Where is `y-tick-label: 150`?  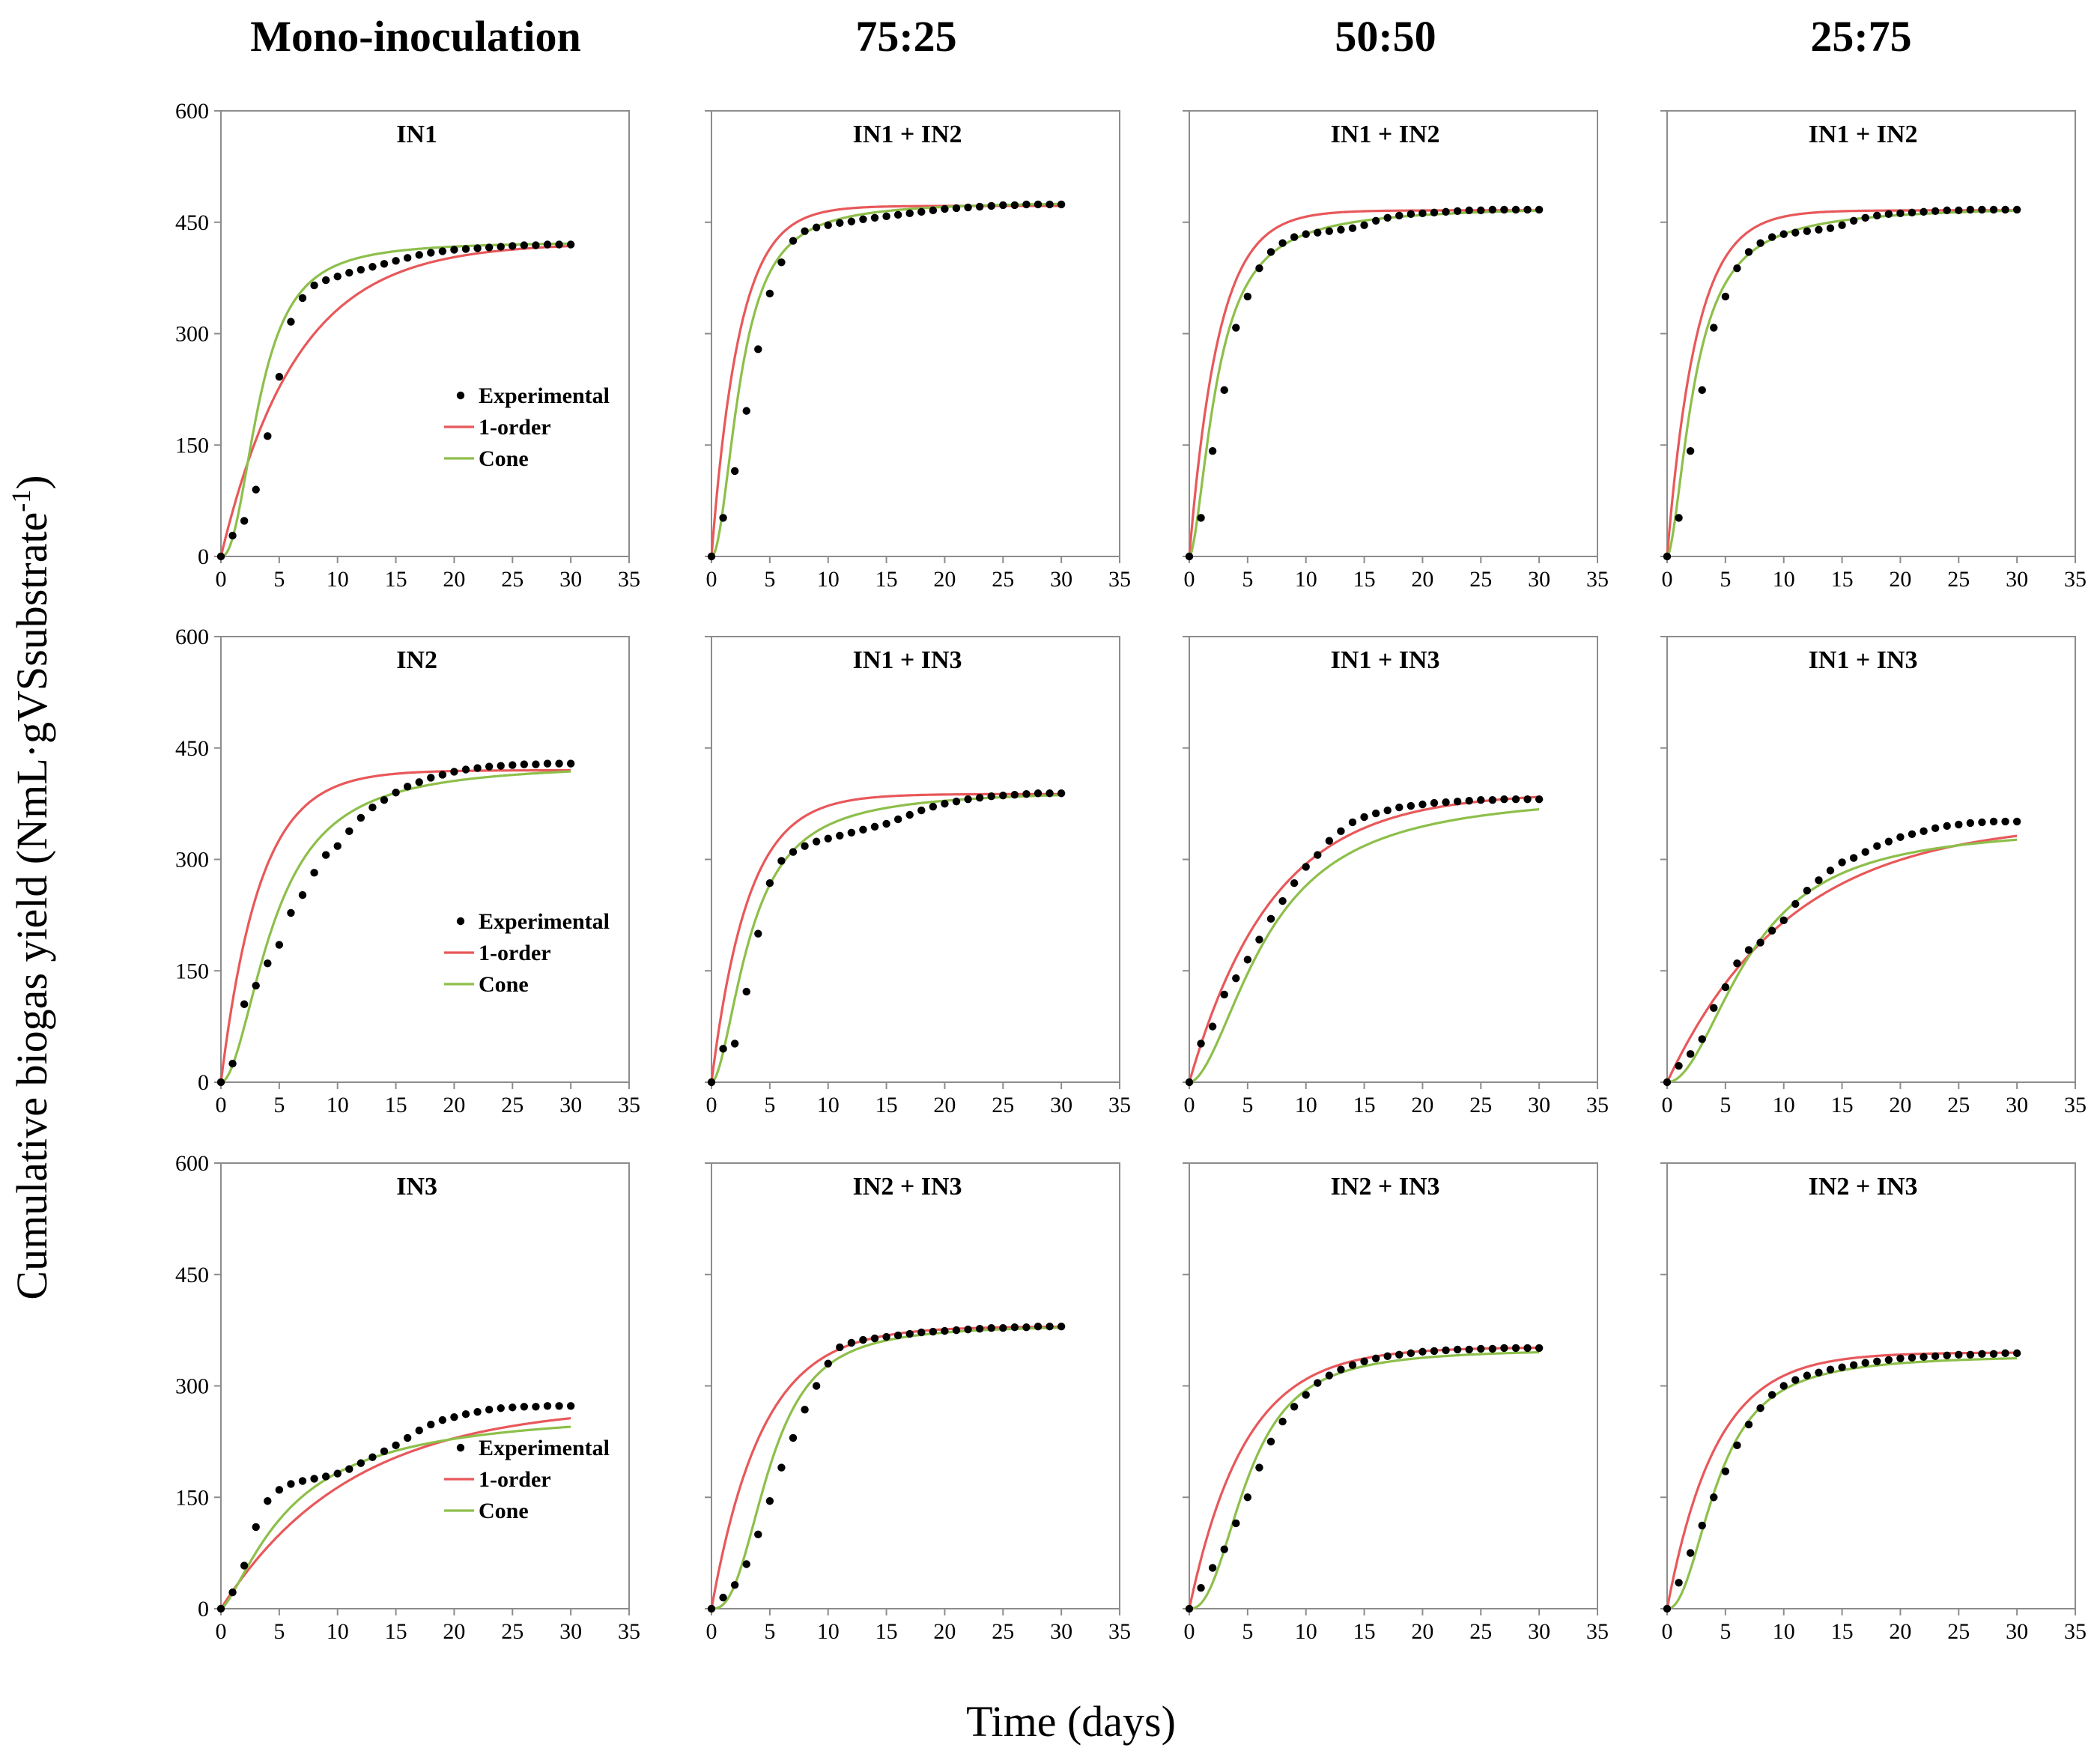
y-tick-label: 150 is located at coordinates (192, 971).